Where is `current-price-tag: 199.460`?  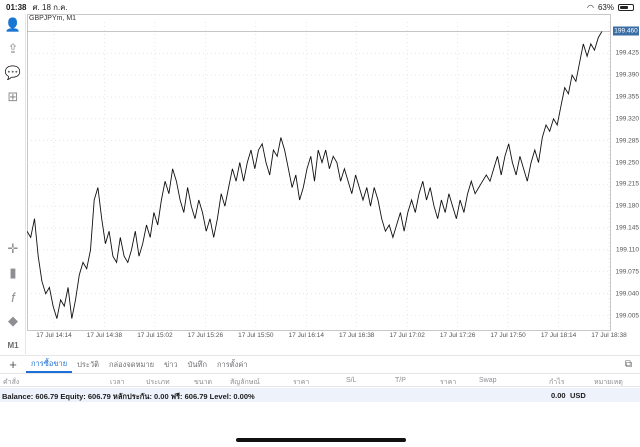
current-price-tag: 199.460 is located at coordinates (626, 31).